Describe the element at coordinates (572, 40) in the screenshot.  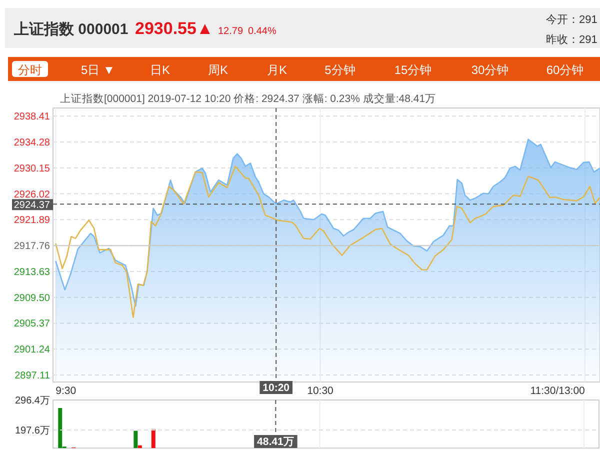
I see `text: 昨收：291` at that location.